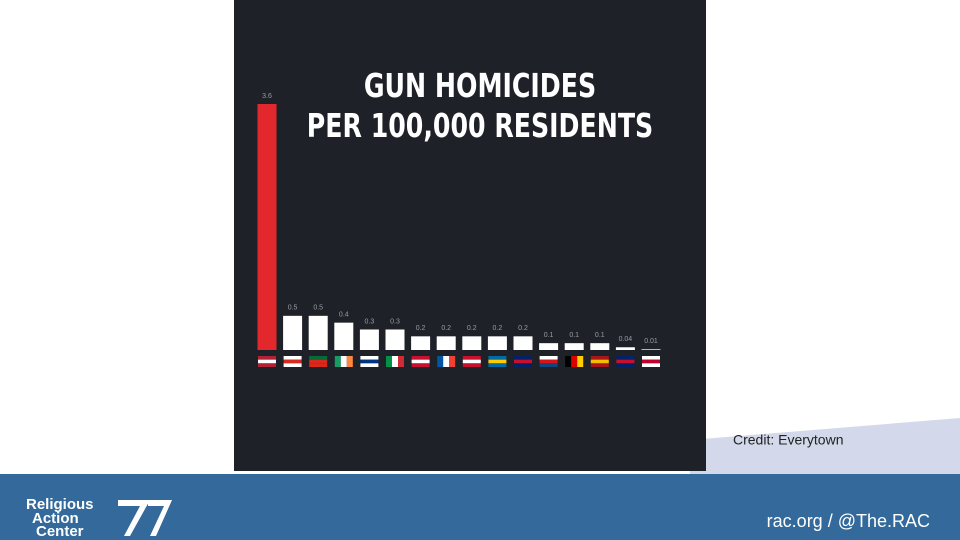 This screenshot has width=960, height=540. What do you see at coordinates (848, 521) in the screenshot?
I see `footer-links: rac.org / @The.RAC` at bounding box center [848, 521].